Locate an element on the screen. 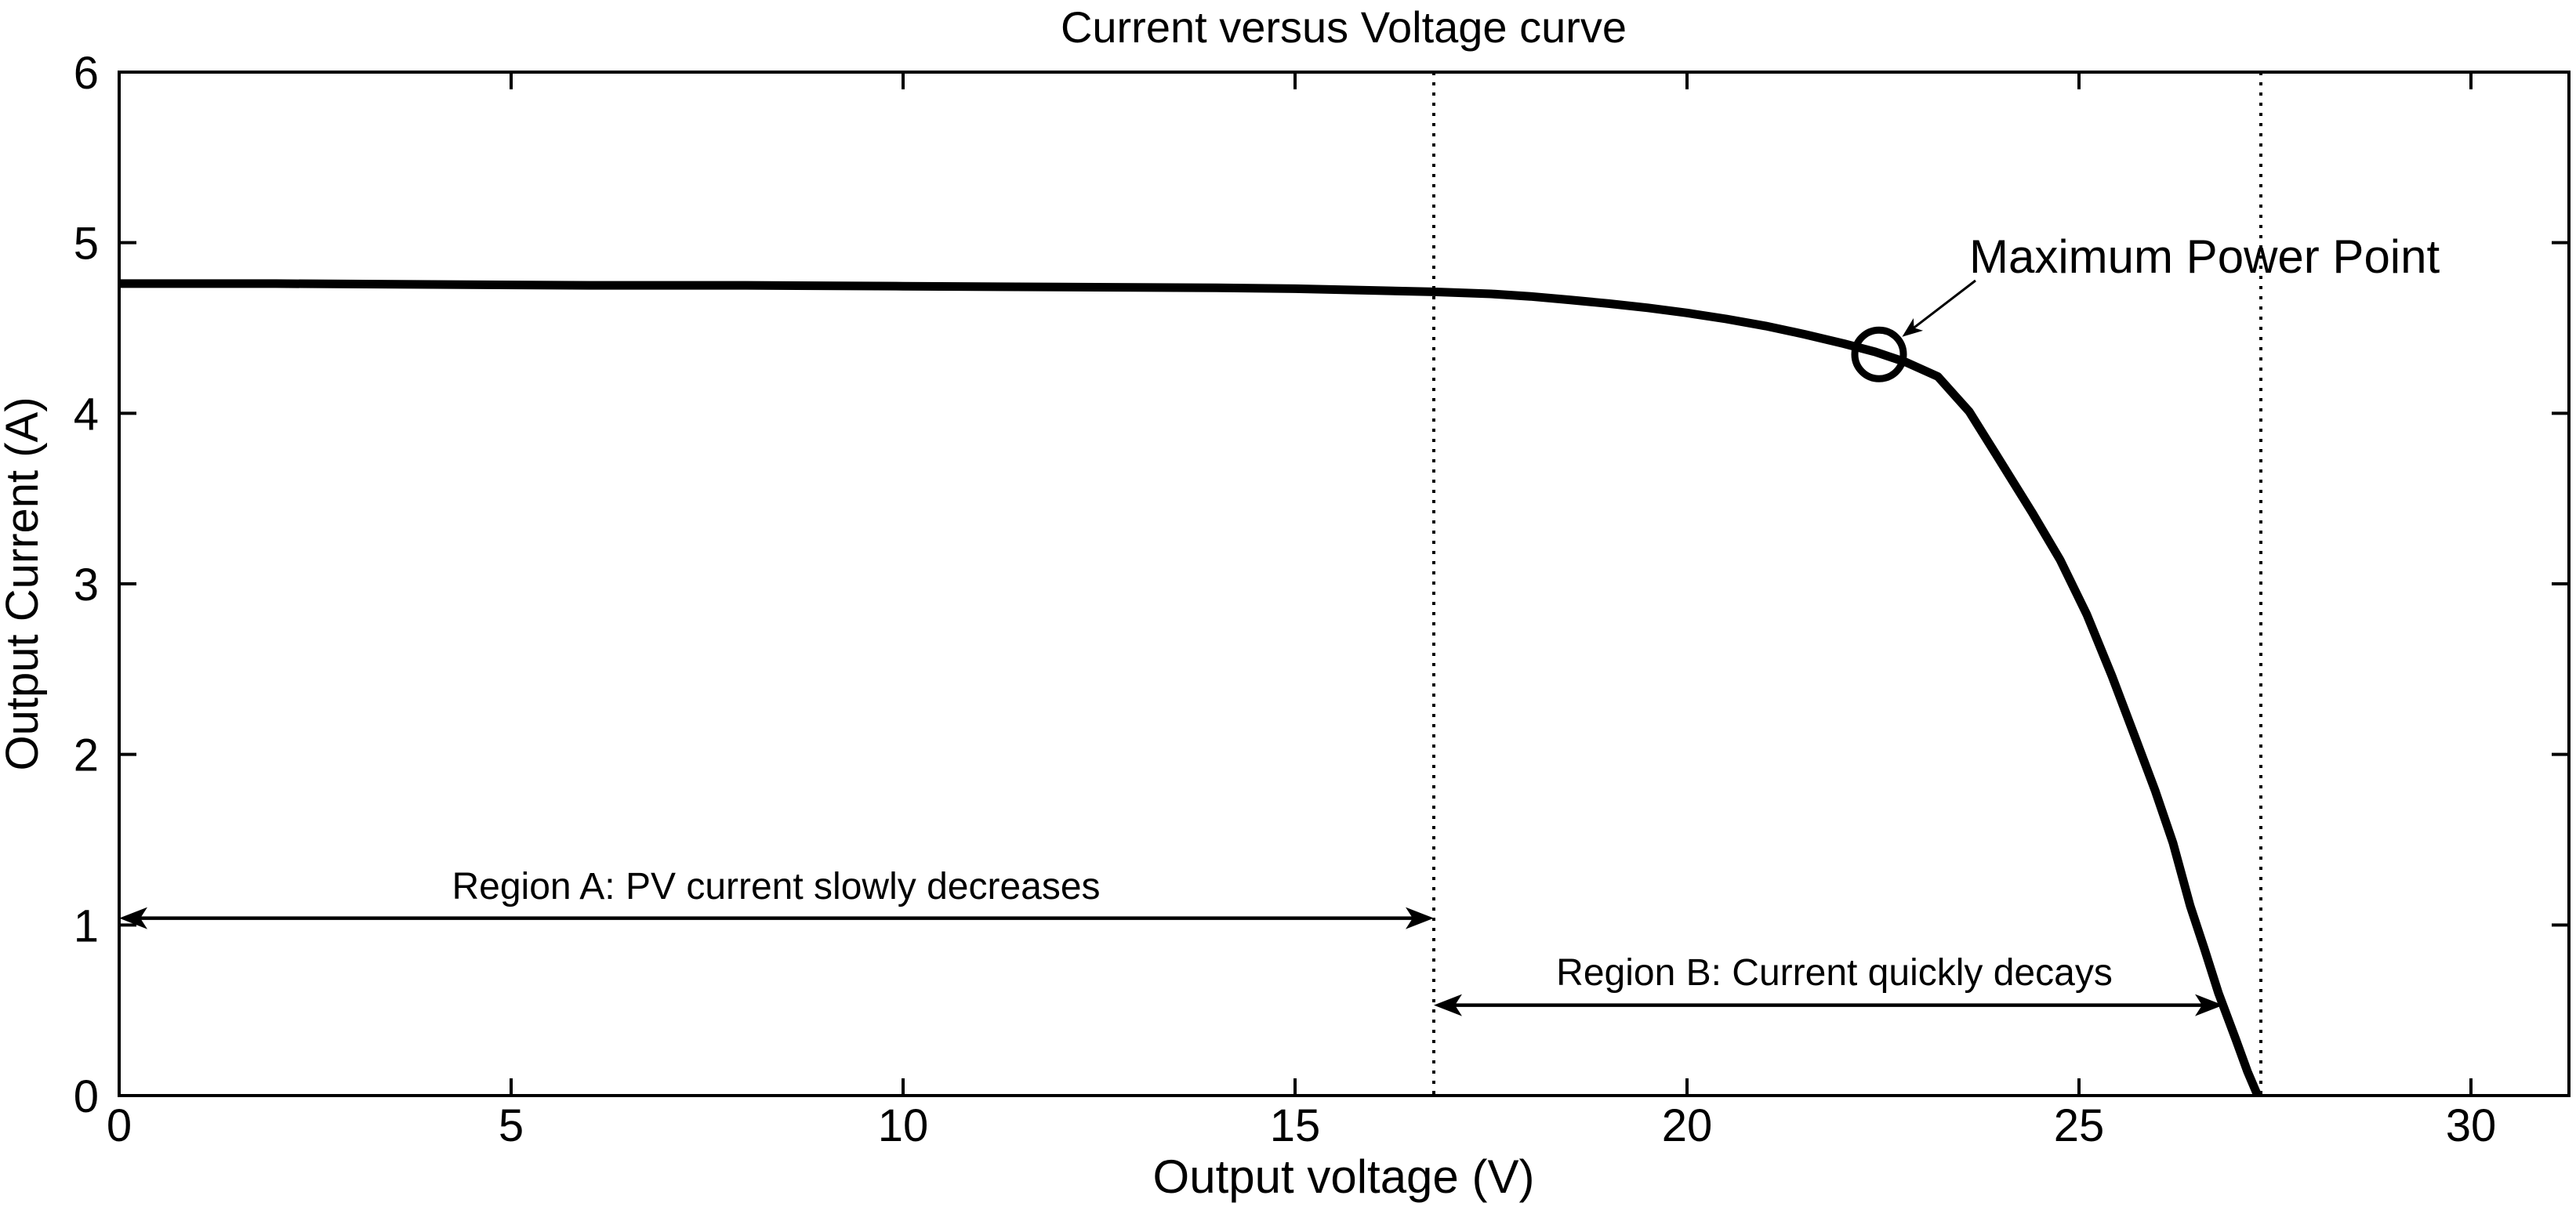 This screenshot has width=2576, height=1210. x-tick-label: 5 is located at coordinates (512, 1125).